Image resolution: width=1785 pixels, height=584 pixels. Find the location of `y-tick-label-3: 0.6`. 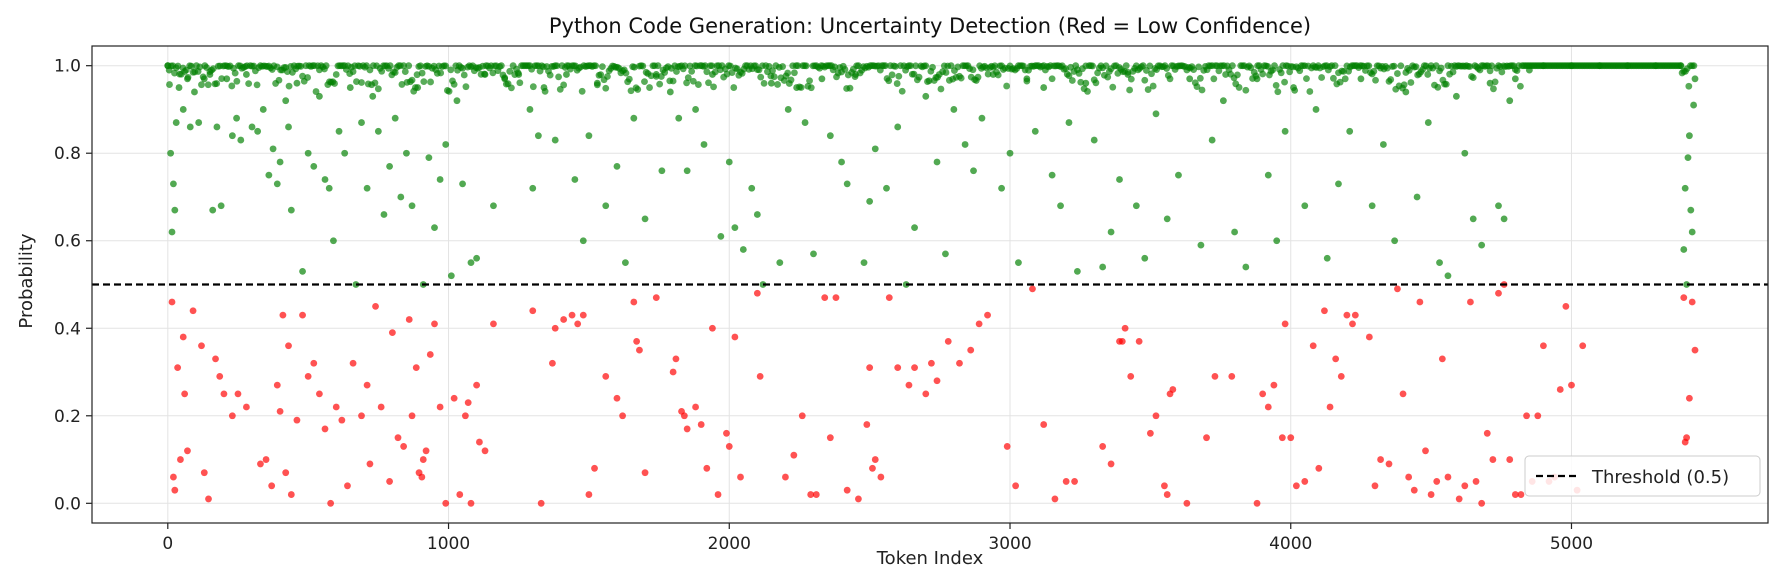

y-tick-label-3: 0.6 is located at coordinates (67, 242).